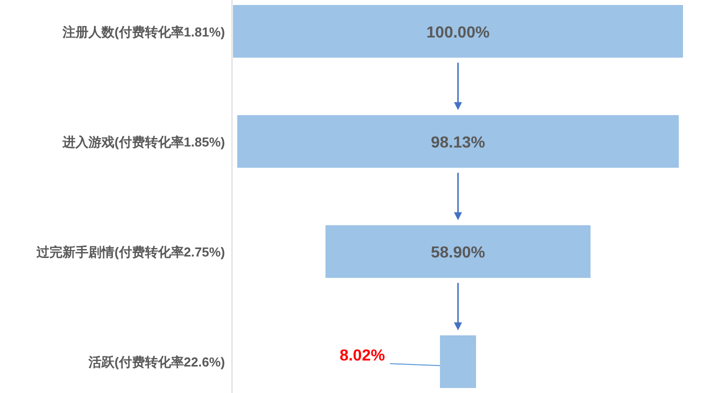 This screenshot has width=706, height=393. Describe the element at coordinates (362, 356) in the screenshot. I see `data-label: 8.02%` at that location.